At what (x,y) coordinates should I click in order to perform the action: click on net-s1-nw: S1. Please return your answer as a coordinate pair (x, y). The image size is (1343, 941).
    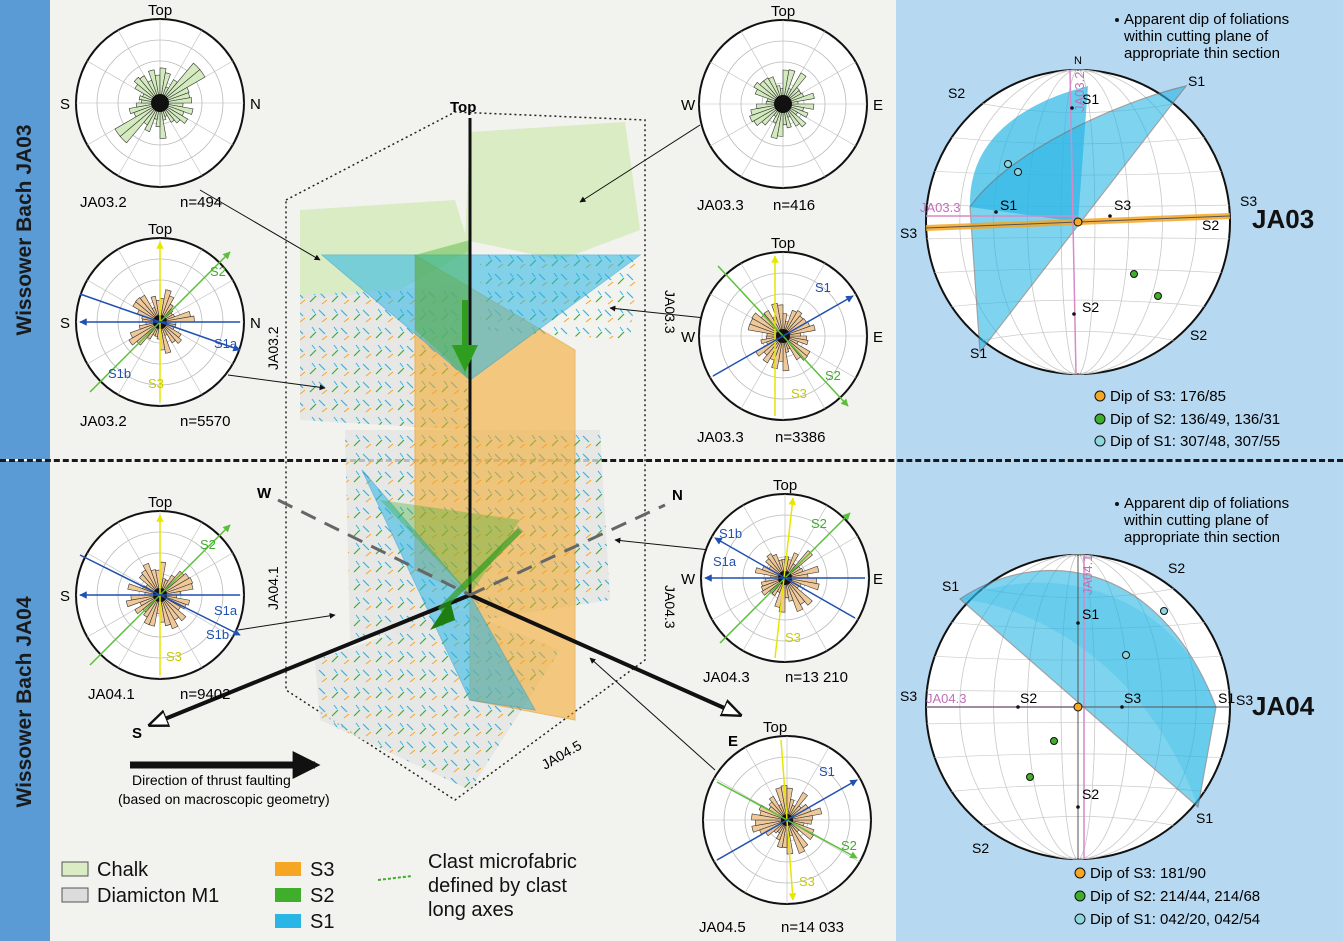
    Looking at the image, I should click on (950, 586).